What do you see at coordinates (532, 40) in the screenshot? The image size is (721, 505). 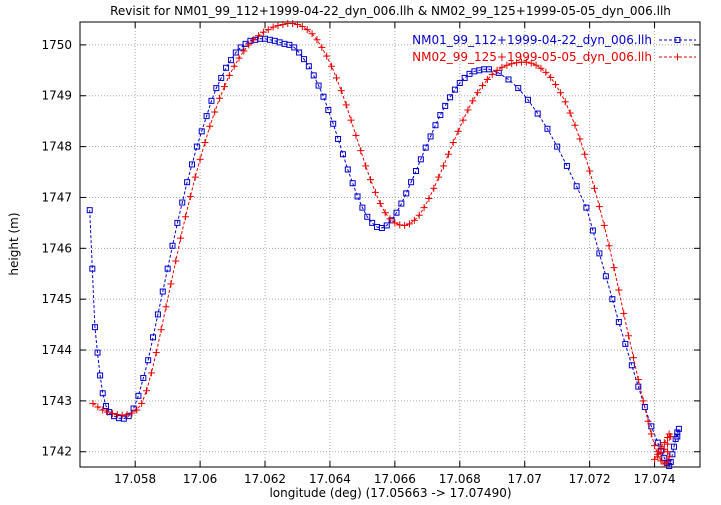 I see `legend-label: NM01_99_112+1999-04-22_dyn_006.llh` at bounding box center [532, 40].